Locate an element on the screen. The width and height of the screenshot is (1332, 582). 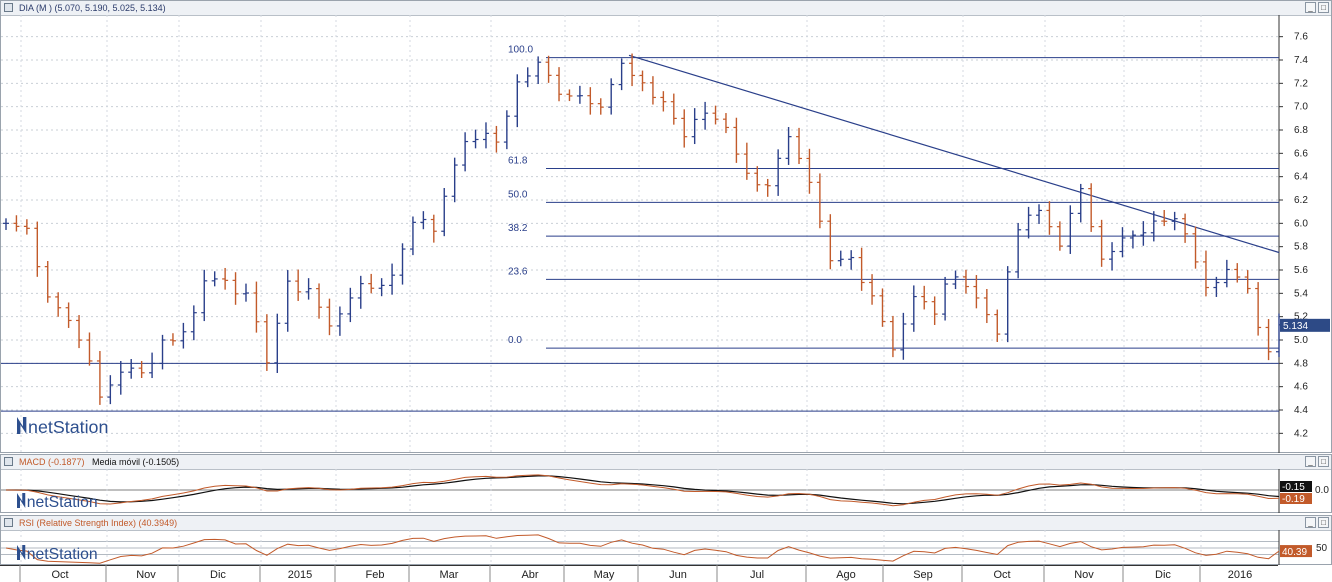
x-tick-label: Jul is located at coordinates (757, 575).